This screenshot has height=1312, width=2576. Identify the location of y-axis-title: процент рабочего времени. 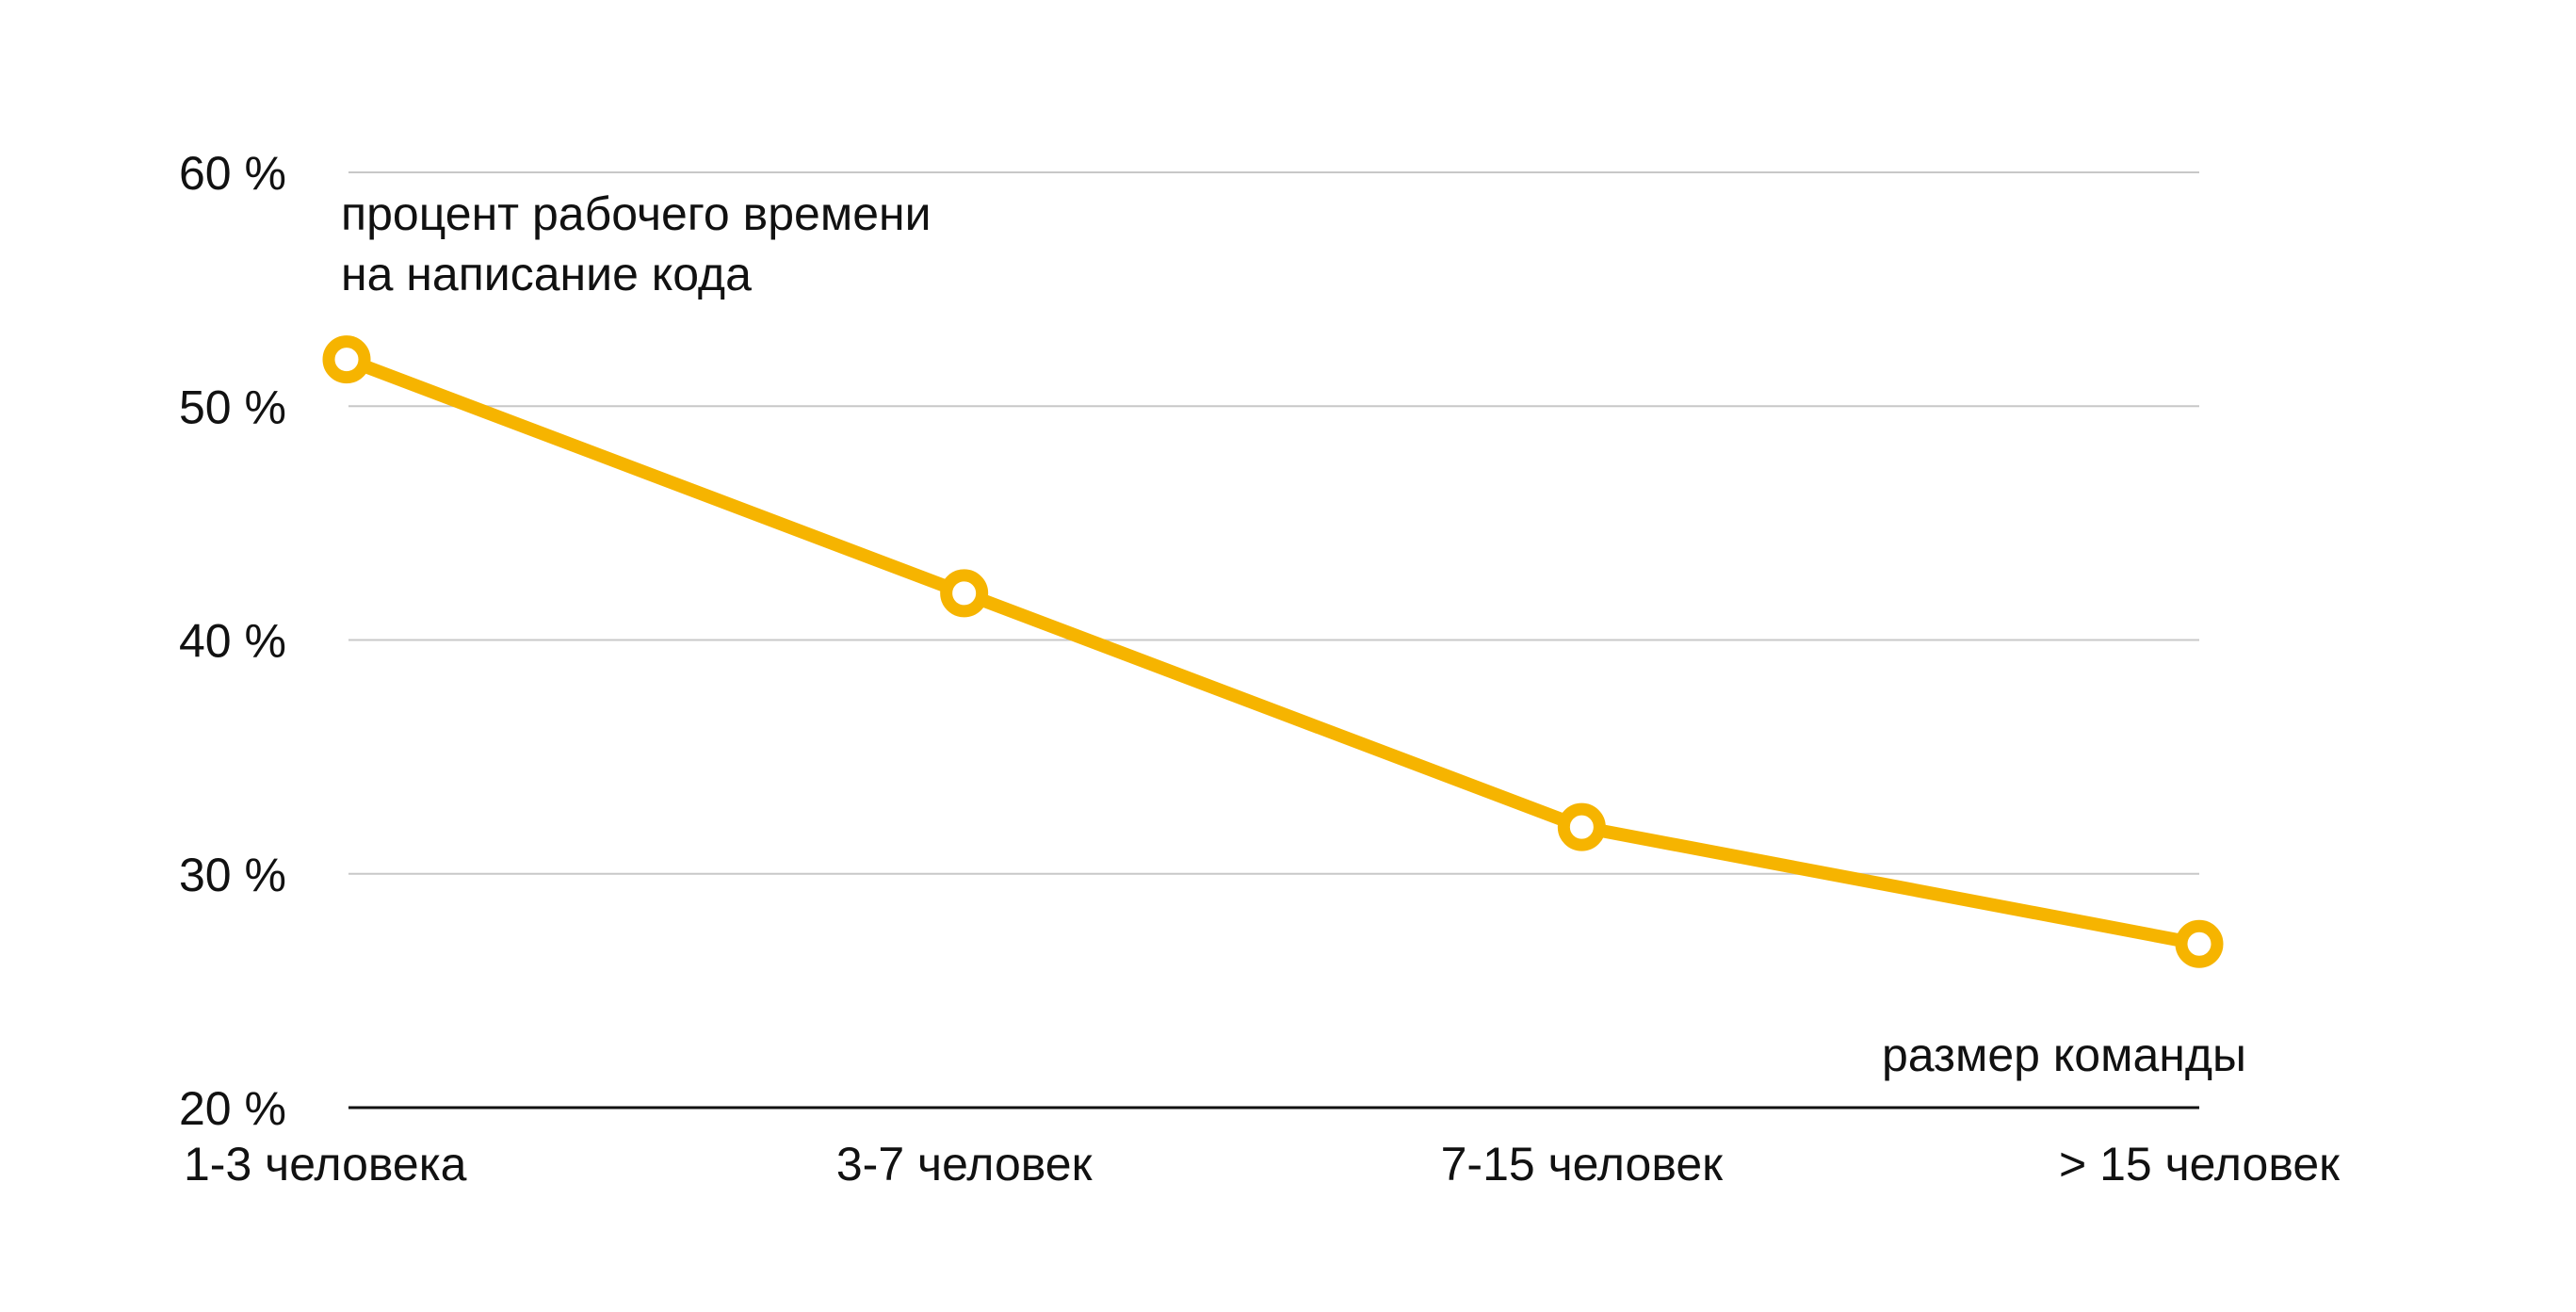
(636, 213).